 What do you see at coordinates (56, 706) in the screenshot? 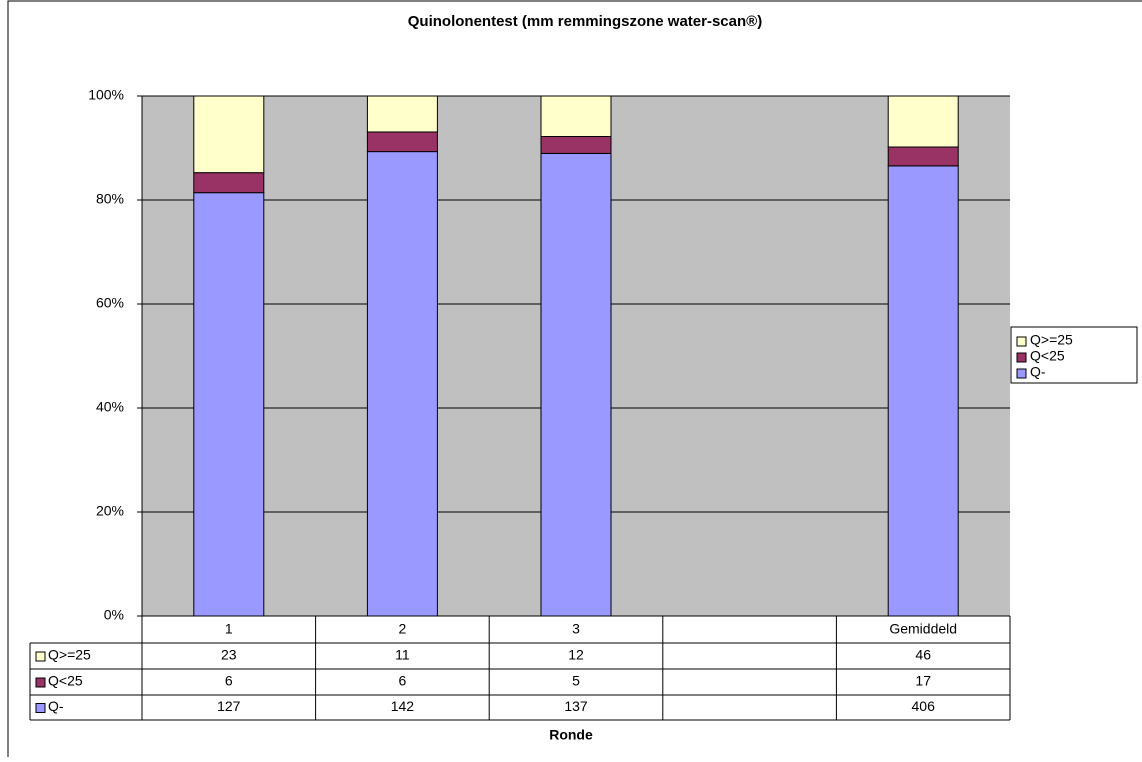
I see `table-series-name: Q-` at bounding box center [56, 706].